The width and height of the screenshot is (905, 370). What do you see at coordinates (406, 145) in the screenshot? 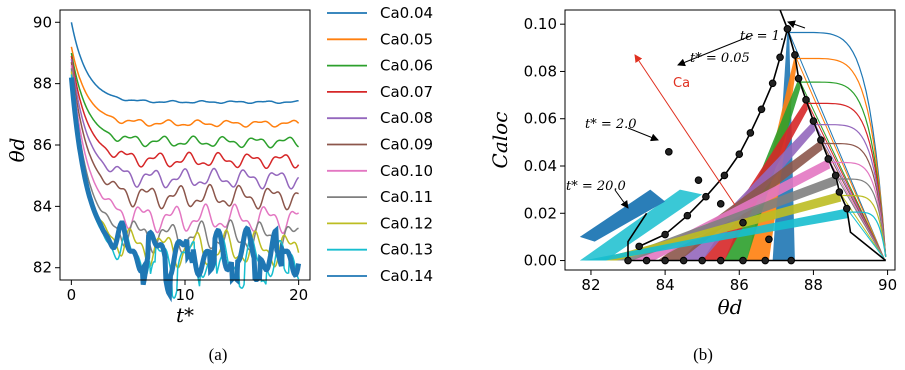
I see `panel-a-legend-label: Ca0.09` at bounding box center [406, 145].